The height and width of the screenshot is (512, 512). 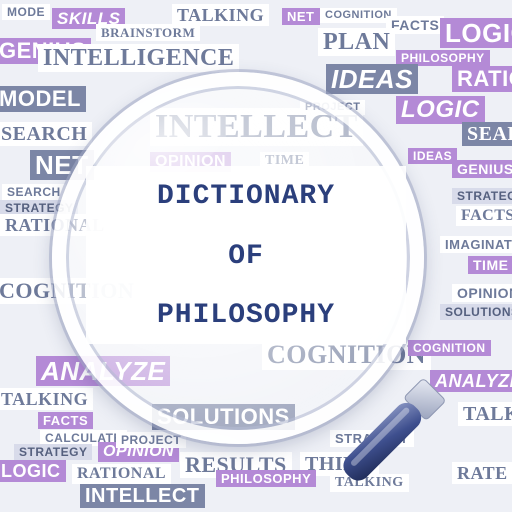 What do you see at coordinates (148, 32) in the screenshot?
I see `collage-word: BRAINSTORM` at bounding box center [148, 32].